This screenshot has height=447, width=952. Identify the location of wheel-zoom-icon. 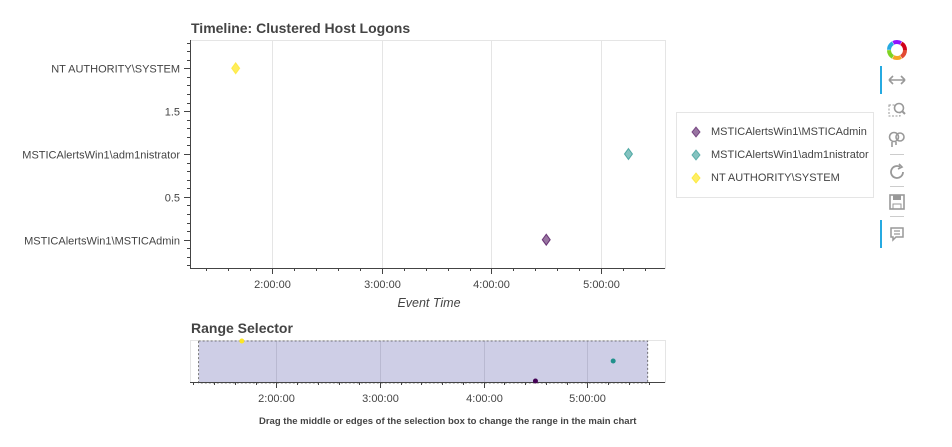
(897, 140).